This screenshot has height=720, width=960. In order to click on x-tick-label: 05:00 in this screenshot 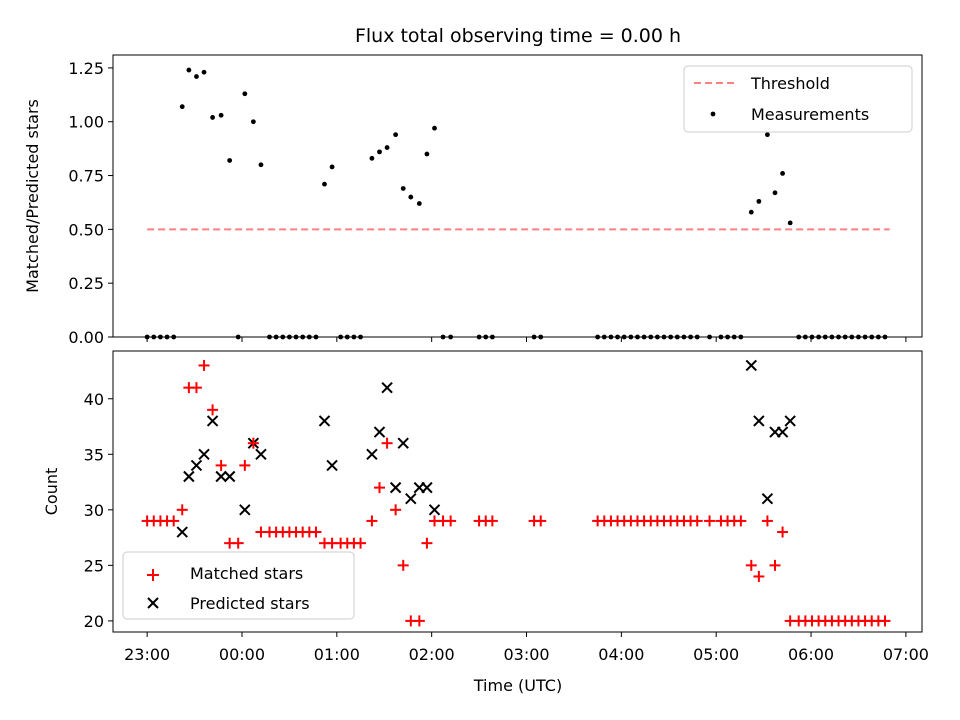, I will do `click(716, 654)`.